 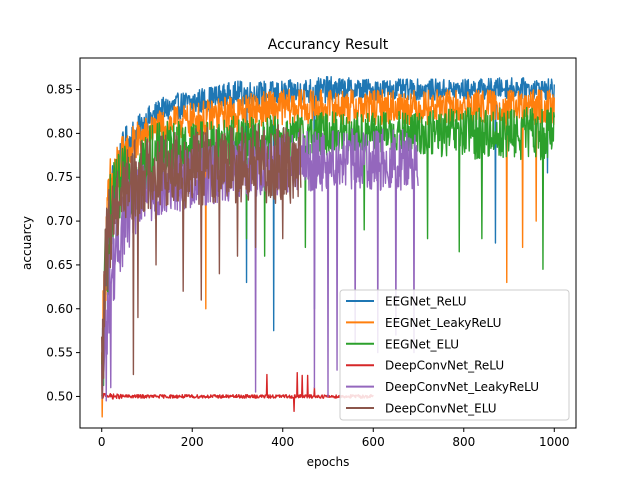 What do you see at coordinates (443, 323) in the screenshot?
I see `legend-label: EEGNet_LeakyReLU` at bounding box center [443, 323].